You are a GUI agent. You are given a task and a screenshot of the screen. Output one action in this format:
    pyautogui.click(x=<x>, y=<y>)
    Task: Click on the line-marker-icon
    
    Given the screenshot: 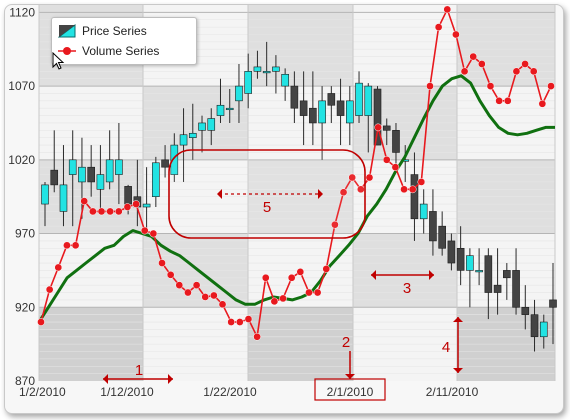 What is the action you would take?
    pyautogui.click(x=67, y=51)
    